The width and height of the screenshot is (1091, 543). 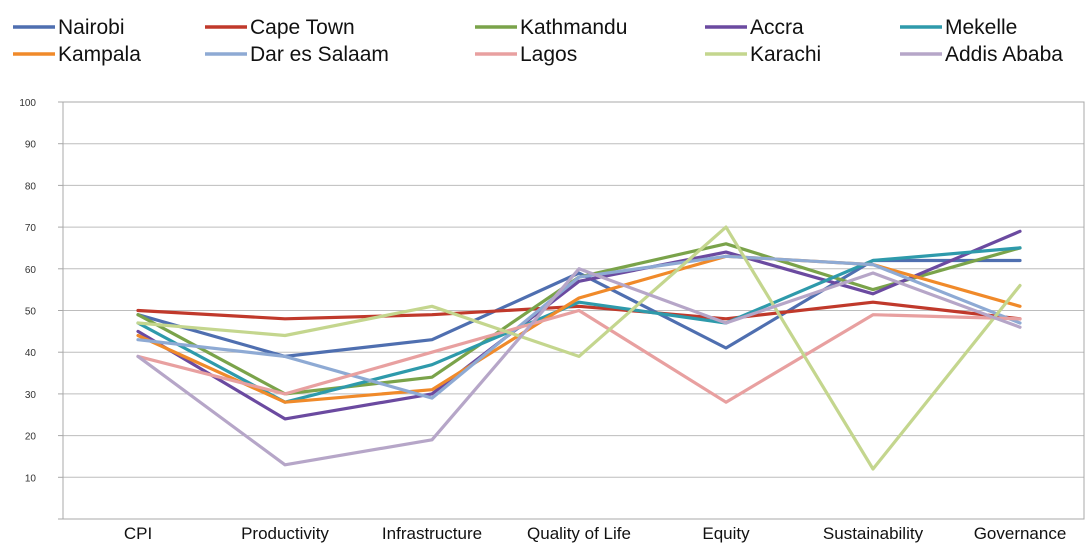 What do you see at coordinates (138, 533) in the screenshot?
I see `x-tick-label-cpi: CPI` at bounding box center [138, 533].